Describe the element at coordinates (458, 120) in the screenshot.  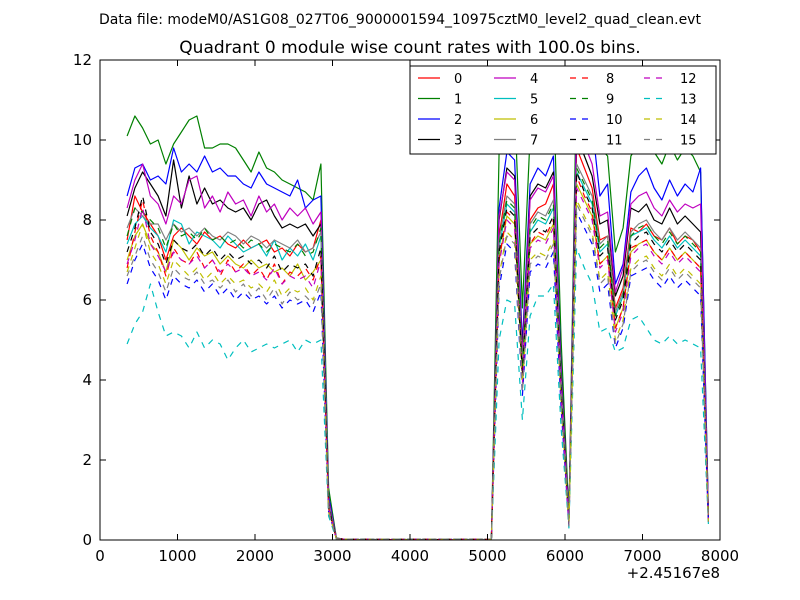
I see `legend-label-2: 2` at that location.